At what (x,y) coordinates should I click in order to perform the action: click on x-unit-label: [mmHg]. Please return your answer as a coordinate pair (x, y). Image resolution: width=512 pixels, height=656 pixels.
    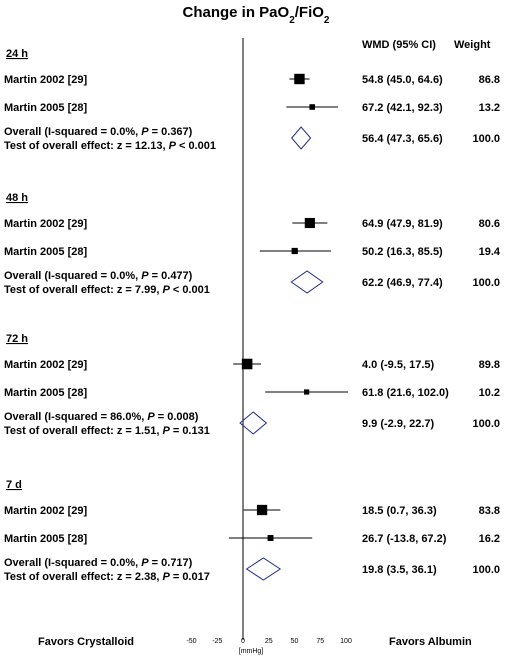
    Looking at the image, I should click on (251, 651).